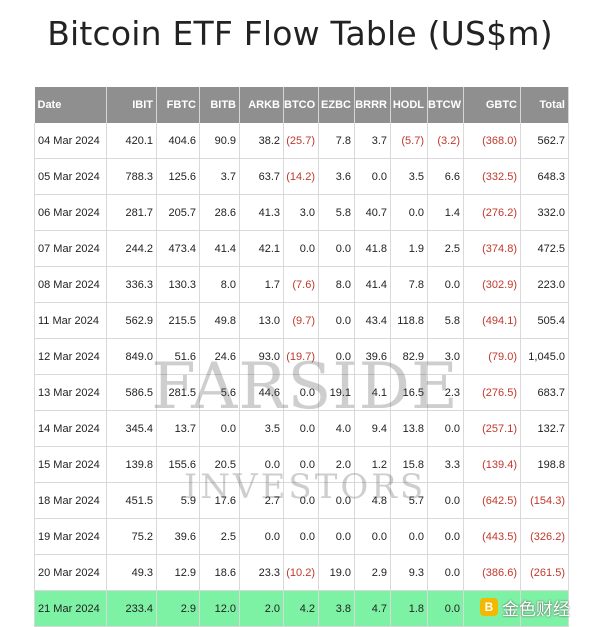 The height and width of the screenshot is (627, 600). Describe the element at coordinates (336, 572) in the screenshot. I see `flow-cell-ezbc: 19.0` at that location.